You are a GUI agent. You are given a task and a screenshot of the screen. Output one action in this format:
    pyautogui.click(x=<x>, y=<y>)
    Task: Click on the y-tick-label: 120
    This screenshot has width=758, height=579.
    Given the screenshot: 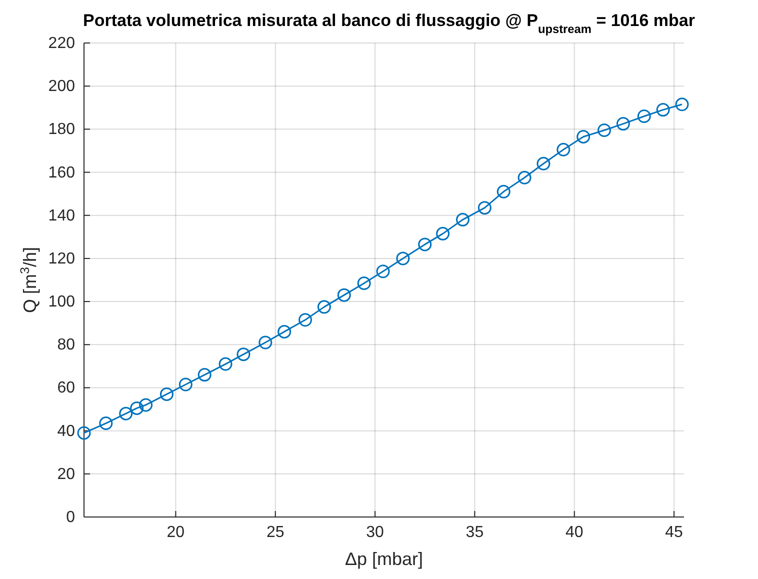 What is the action you would take?
    pyautogui.click(x=62, y=259)
    